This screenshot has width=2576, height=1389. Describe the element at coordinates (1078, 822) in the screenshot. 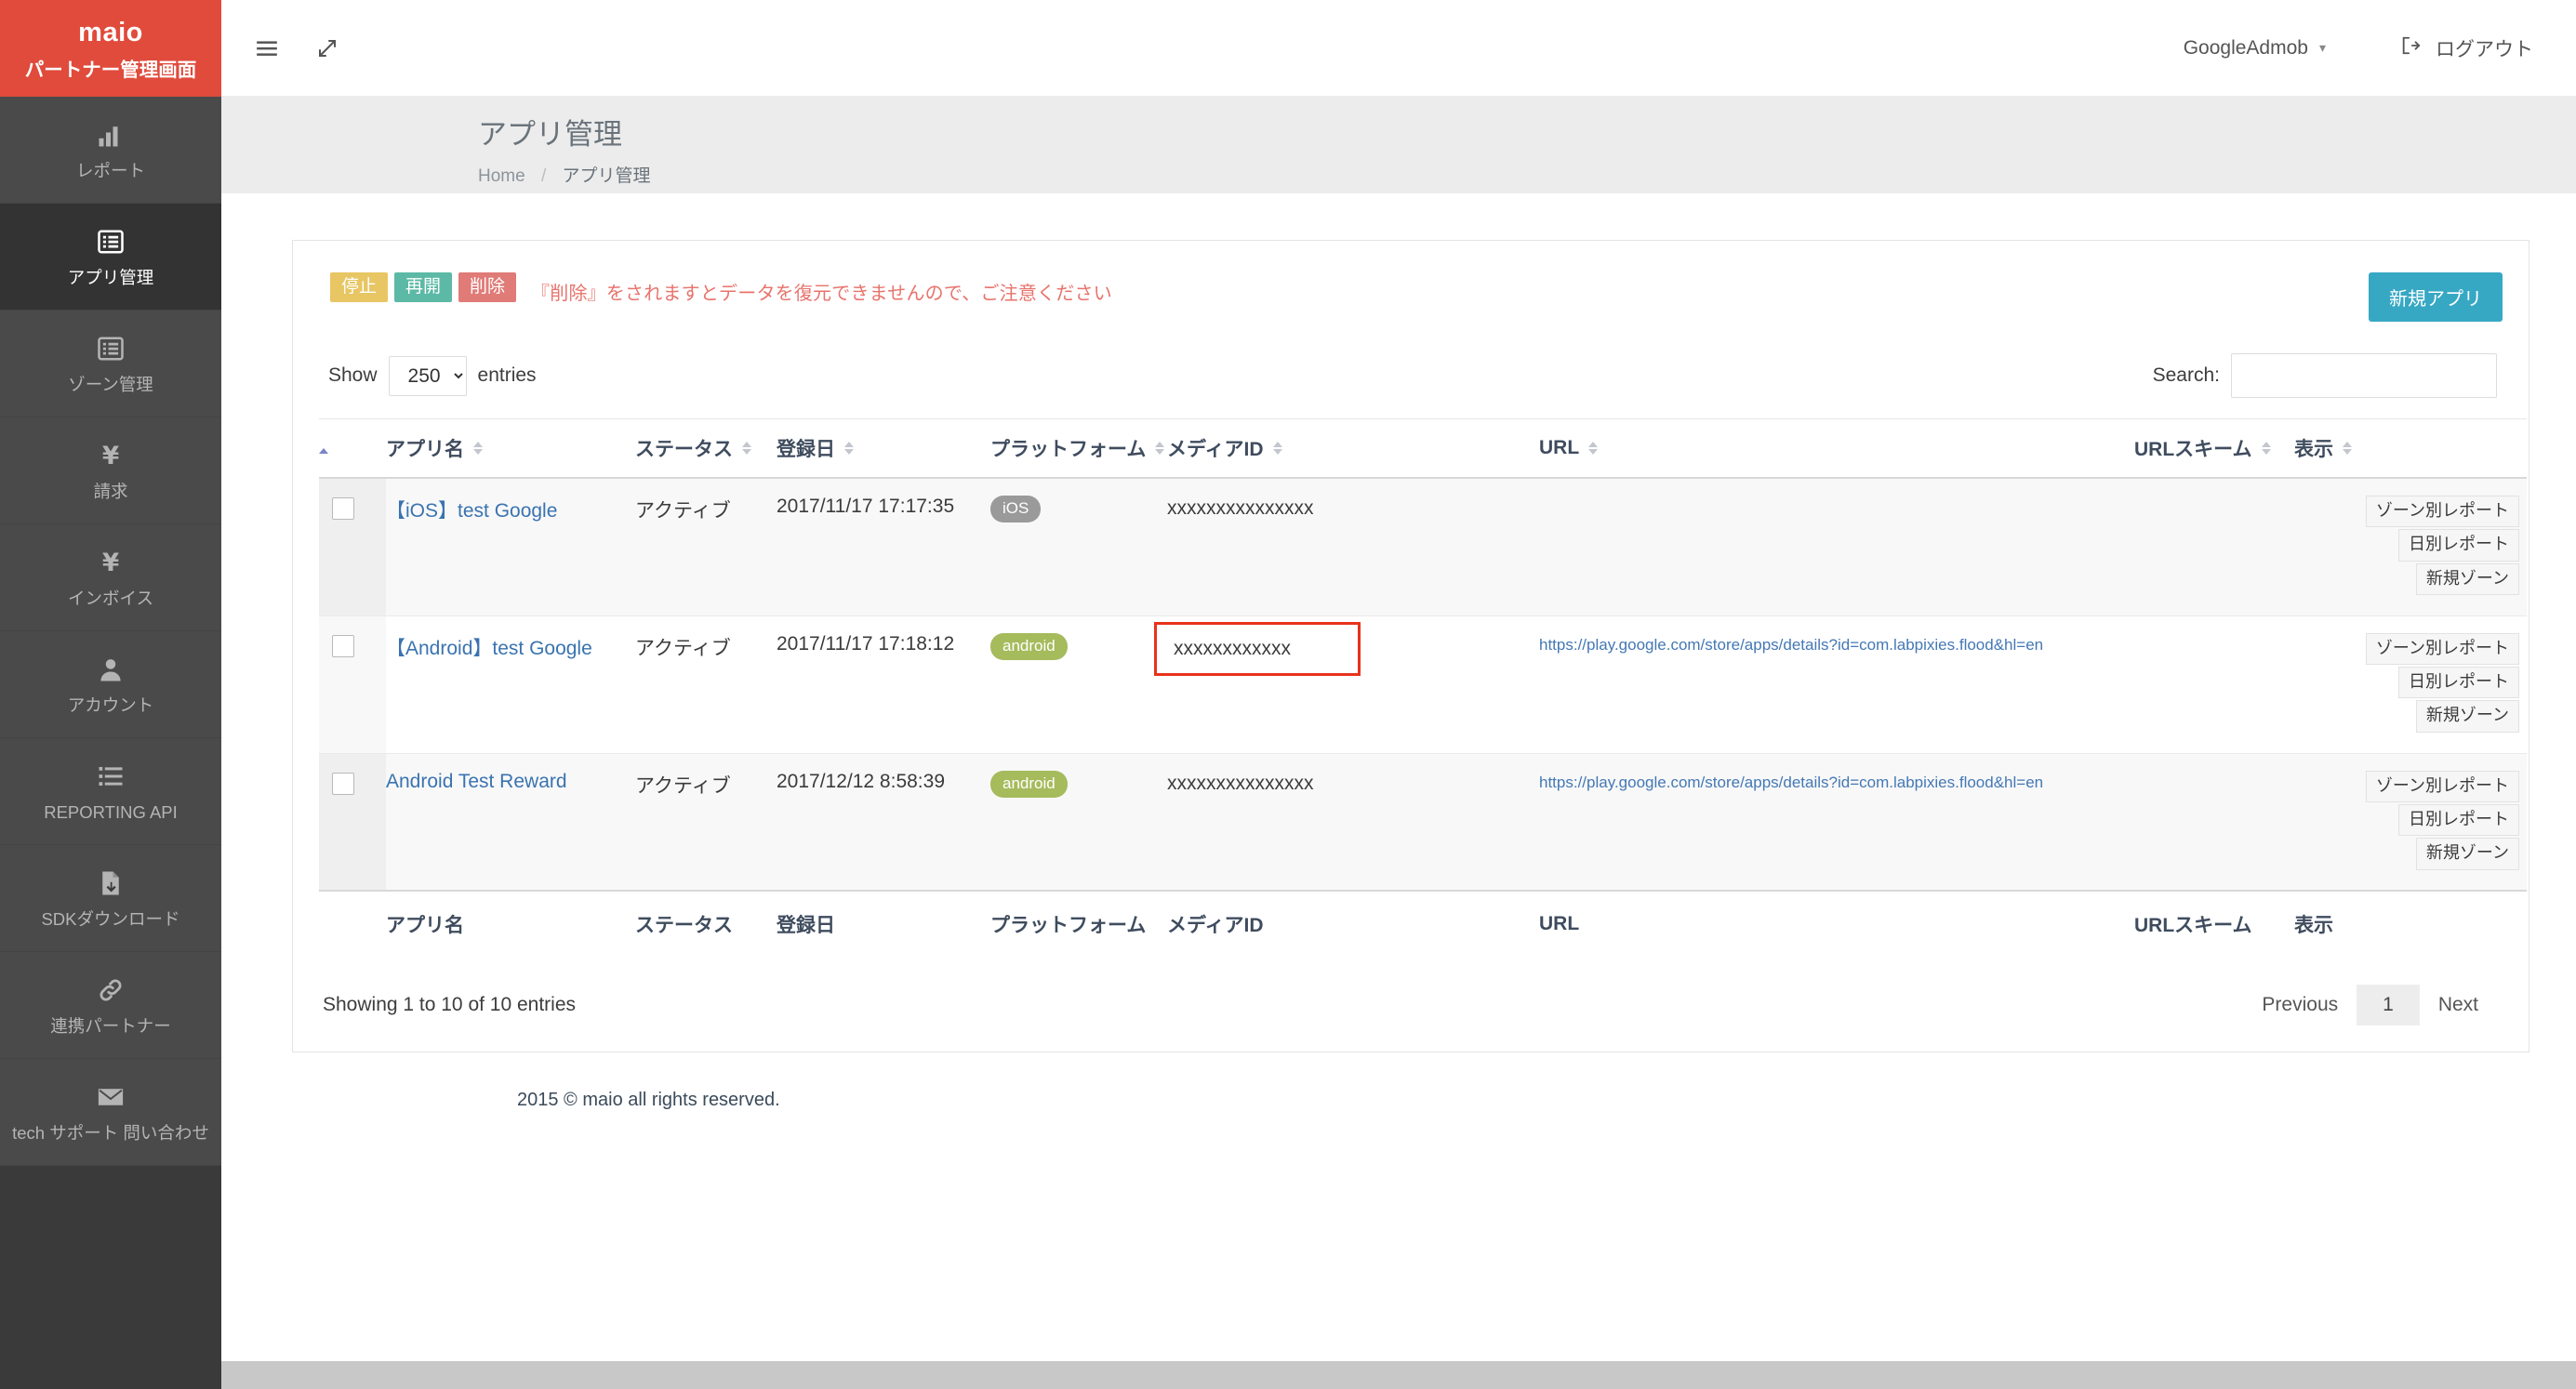

I see `cell-platform: android` at that location.